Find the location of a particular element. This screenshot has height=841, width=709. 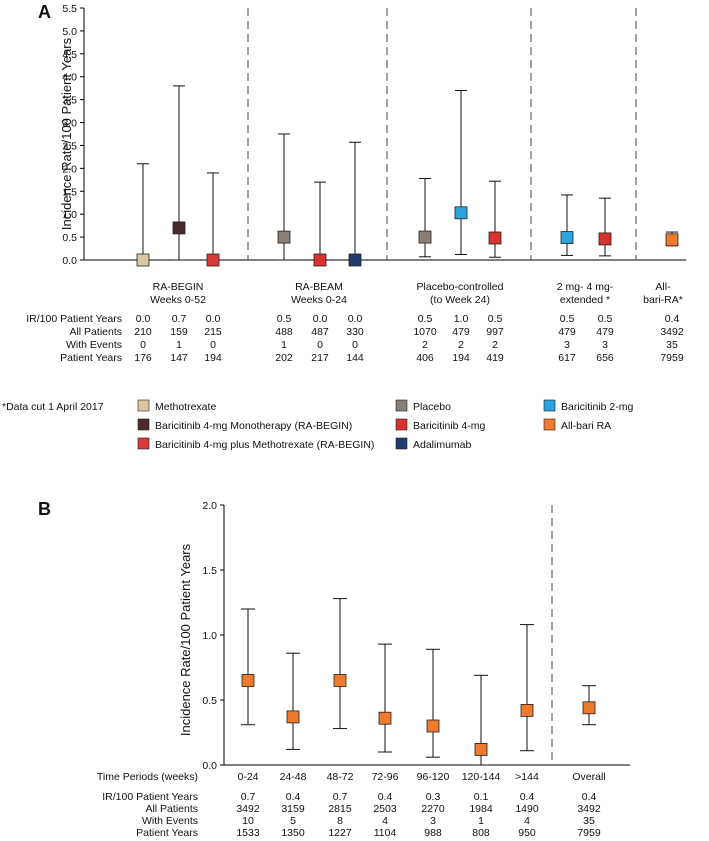

legend-label: Baricitinib 4-mg is located at coordinates (449, 426).